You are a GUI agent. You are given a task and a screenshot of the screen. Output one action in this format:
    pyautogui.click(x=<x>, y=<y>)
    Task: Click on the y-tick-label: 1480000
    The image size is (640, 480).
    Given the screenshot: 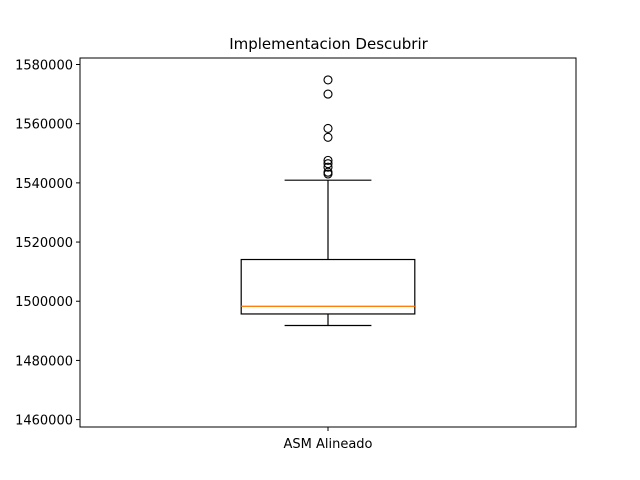 What is the action you would take?
    pyautogui.click(x=44, y=361)
    